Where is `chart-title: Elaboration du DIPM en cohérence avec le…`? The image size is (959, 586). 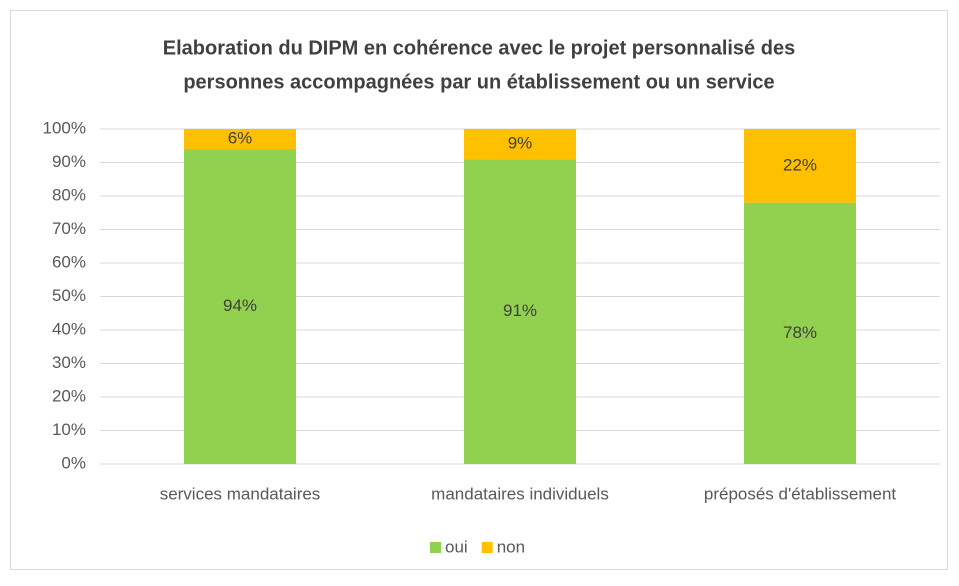
chart-title: Elaboration du DIPM en cohérence avec le… is located at coordinates (479, 48).